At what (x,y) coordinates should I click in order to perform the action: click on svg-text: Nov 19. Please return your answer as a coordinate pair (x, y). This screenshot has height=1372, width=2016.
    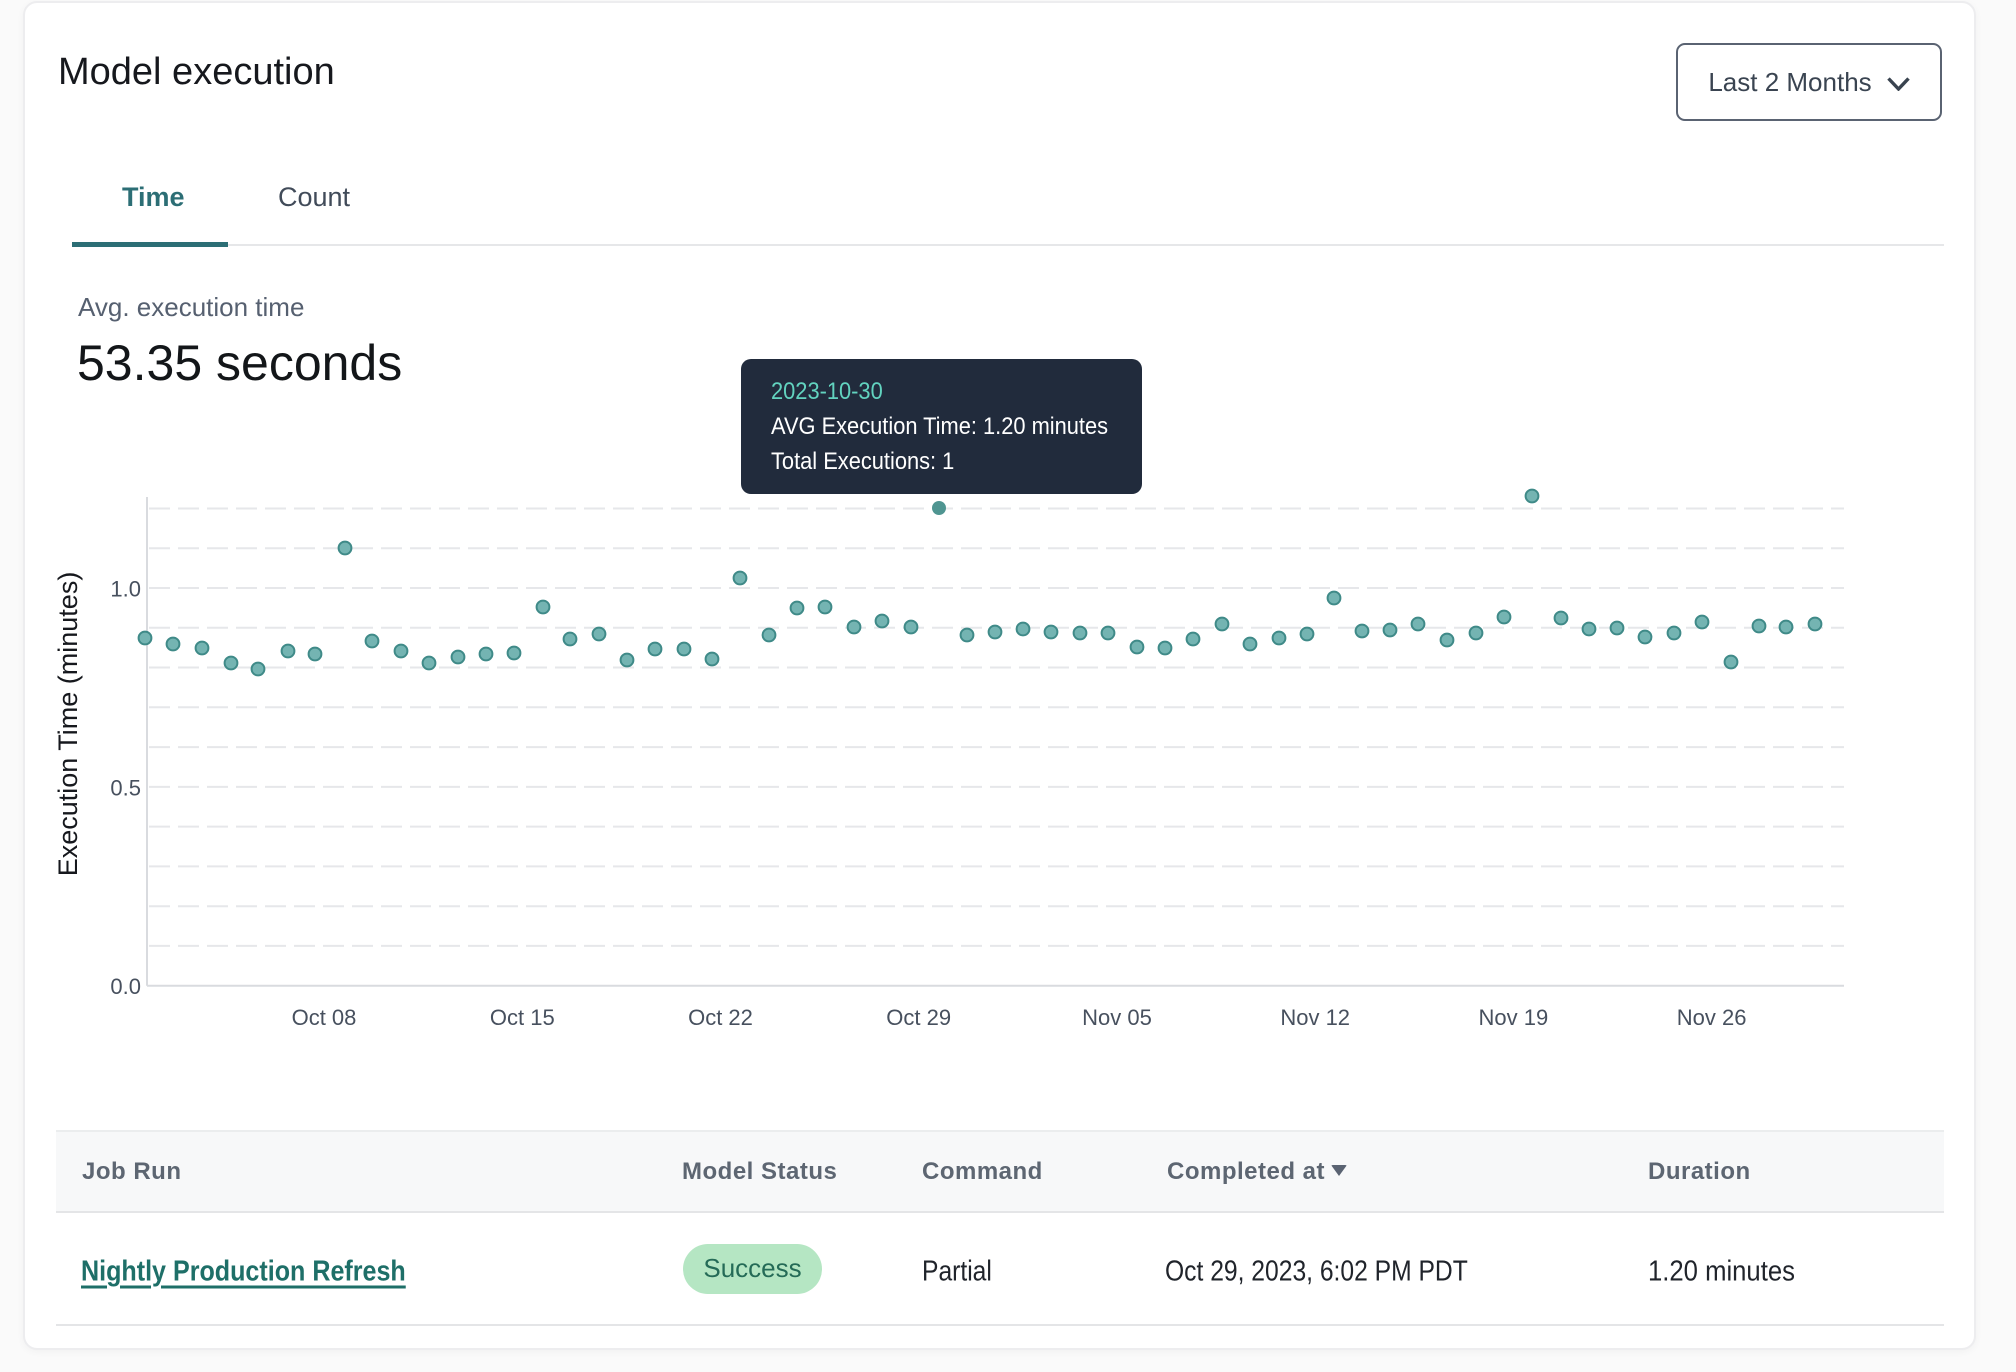
    Looking at the image, I should click on (1514, 1017).